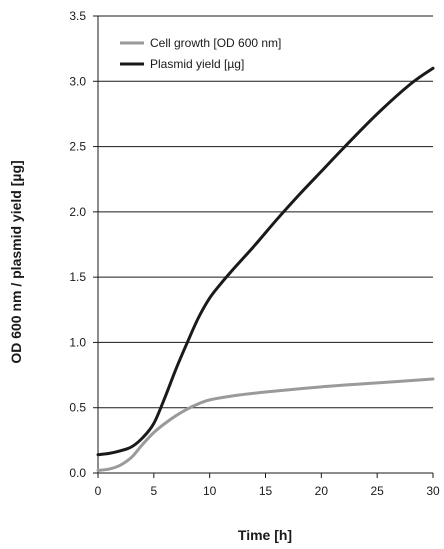 Image resolution: width=444 pixels, height=549 pixels. What do you see at coordinates (77, 16) in the screenshot?
I see `y-tick-label-7: 3.5` at bounding box center [77, 16].